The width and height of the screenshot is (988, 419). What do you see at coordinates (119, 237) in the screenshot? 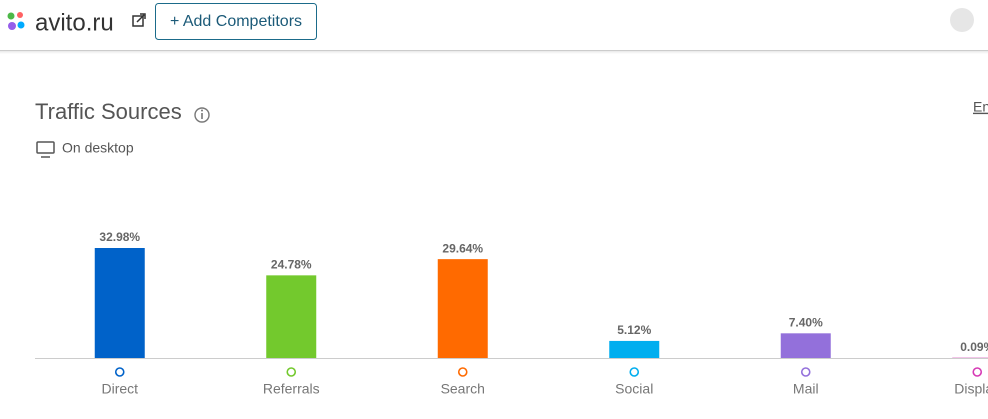
I see `value-label: 32.98%` at bounding box center [119, 237].